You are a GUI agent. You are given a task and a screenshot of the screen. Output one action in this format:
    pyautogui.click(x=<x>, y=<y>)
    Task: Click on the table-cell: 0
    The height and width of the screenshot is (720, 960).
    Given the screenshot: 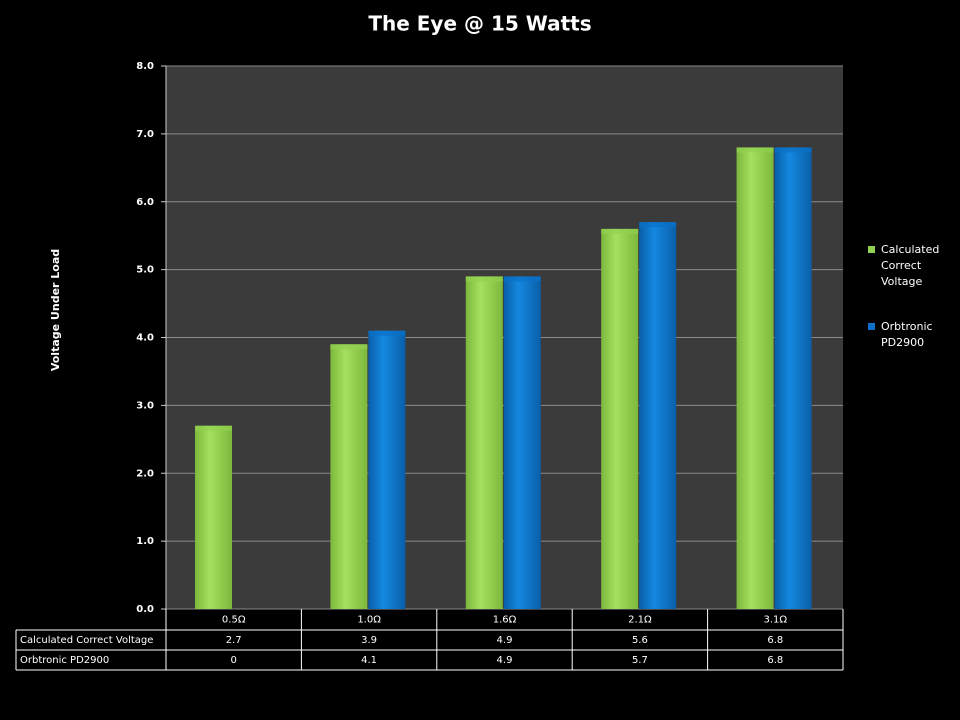 What is the action you would take?
    pyautogui.click(x=234, y=660)
    